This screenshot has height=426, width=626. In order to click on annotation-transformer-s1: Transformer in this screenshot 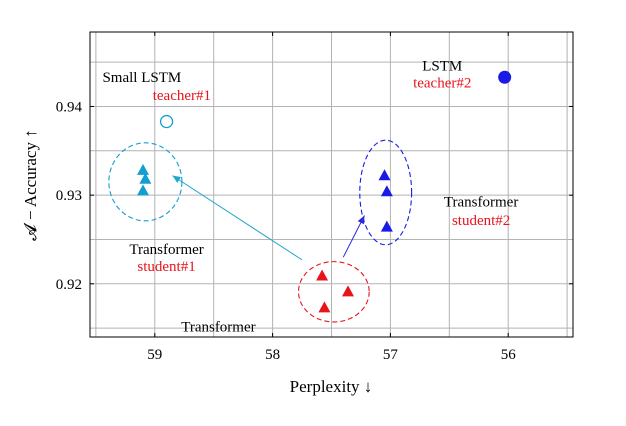, I will do `click(166, 250)`.